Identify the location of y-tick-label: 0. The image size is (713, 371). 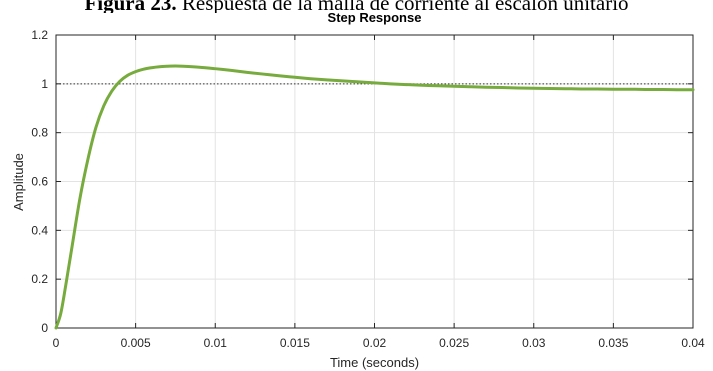
(44, 328).